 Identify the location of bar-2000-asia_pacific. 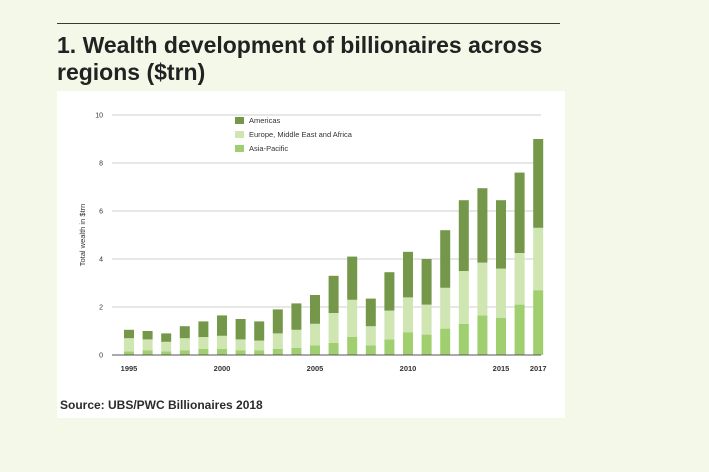
(222, 352).